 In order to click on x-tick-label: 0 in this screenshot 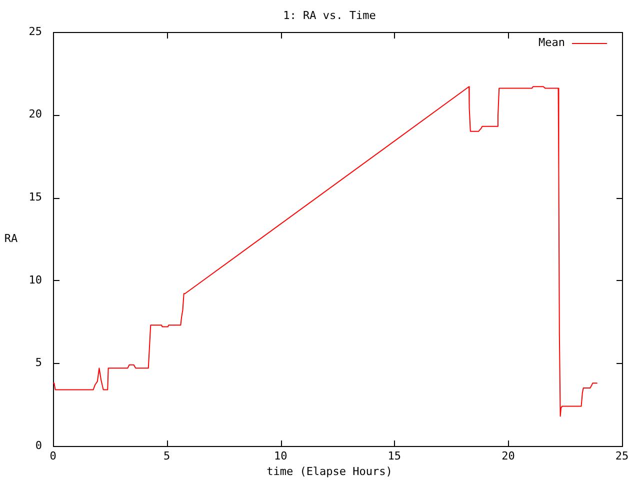, I will do `click(53, 455)`.